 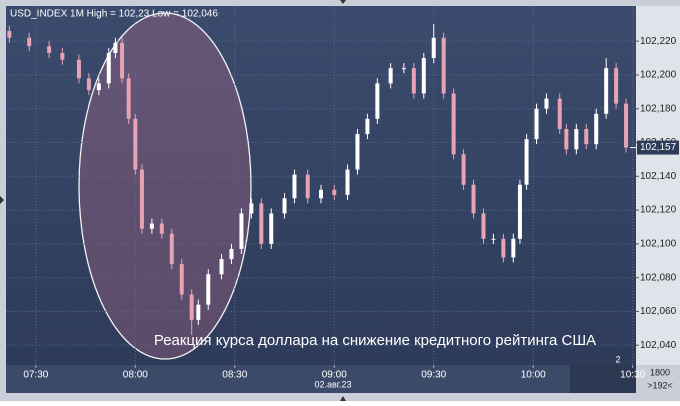 I want to click on y-tick-label: 102,140, so click(x=658, y=176).